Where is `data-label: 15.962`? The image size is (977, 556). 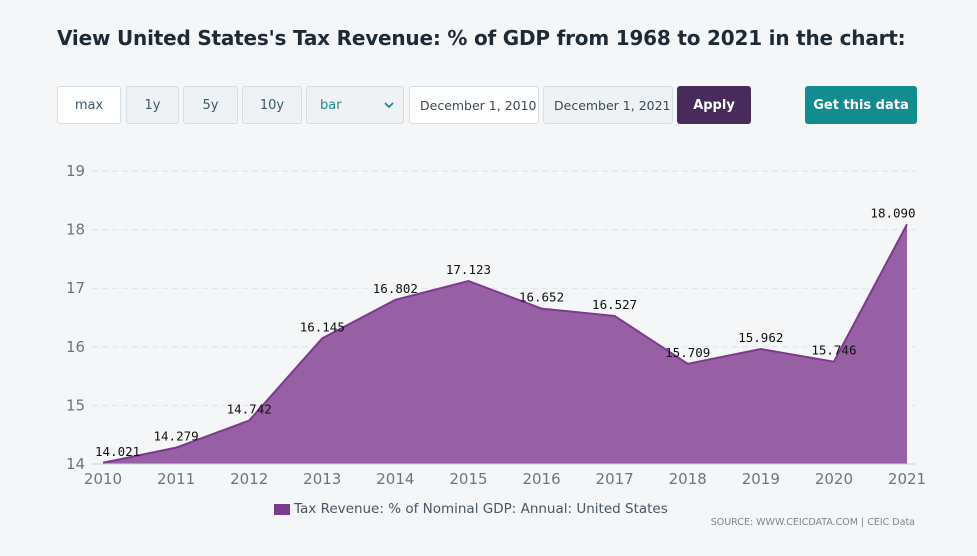 data-label: 15.962 is located at coordinates (760, 337).